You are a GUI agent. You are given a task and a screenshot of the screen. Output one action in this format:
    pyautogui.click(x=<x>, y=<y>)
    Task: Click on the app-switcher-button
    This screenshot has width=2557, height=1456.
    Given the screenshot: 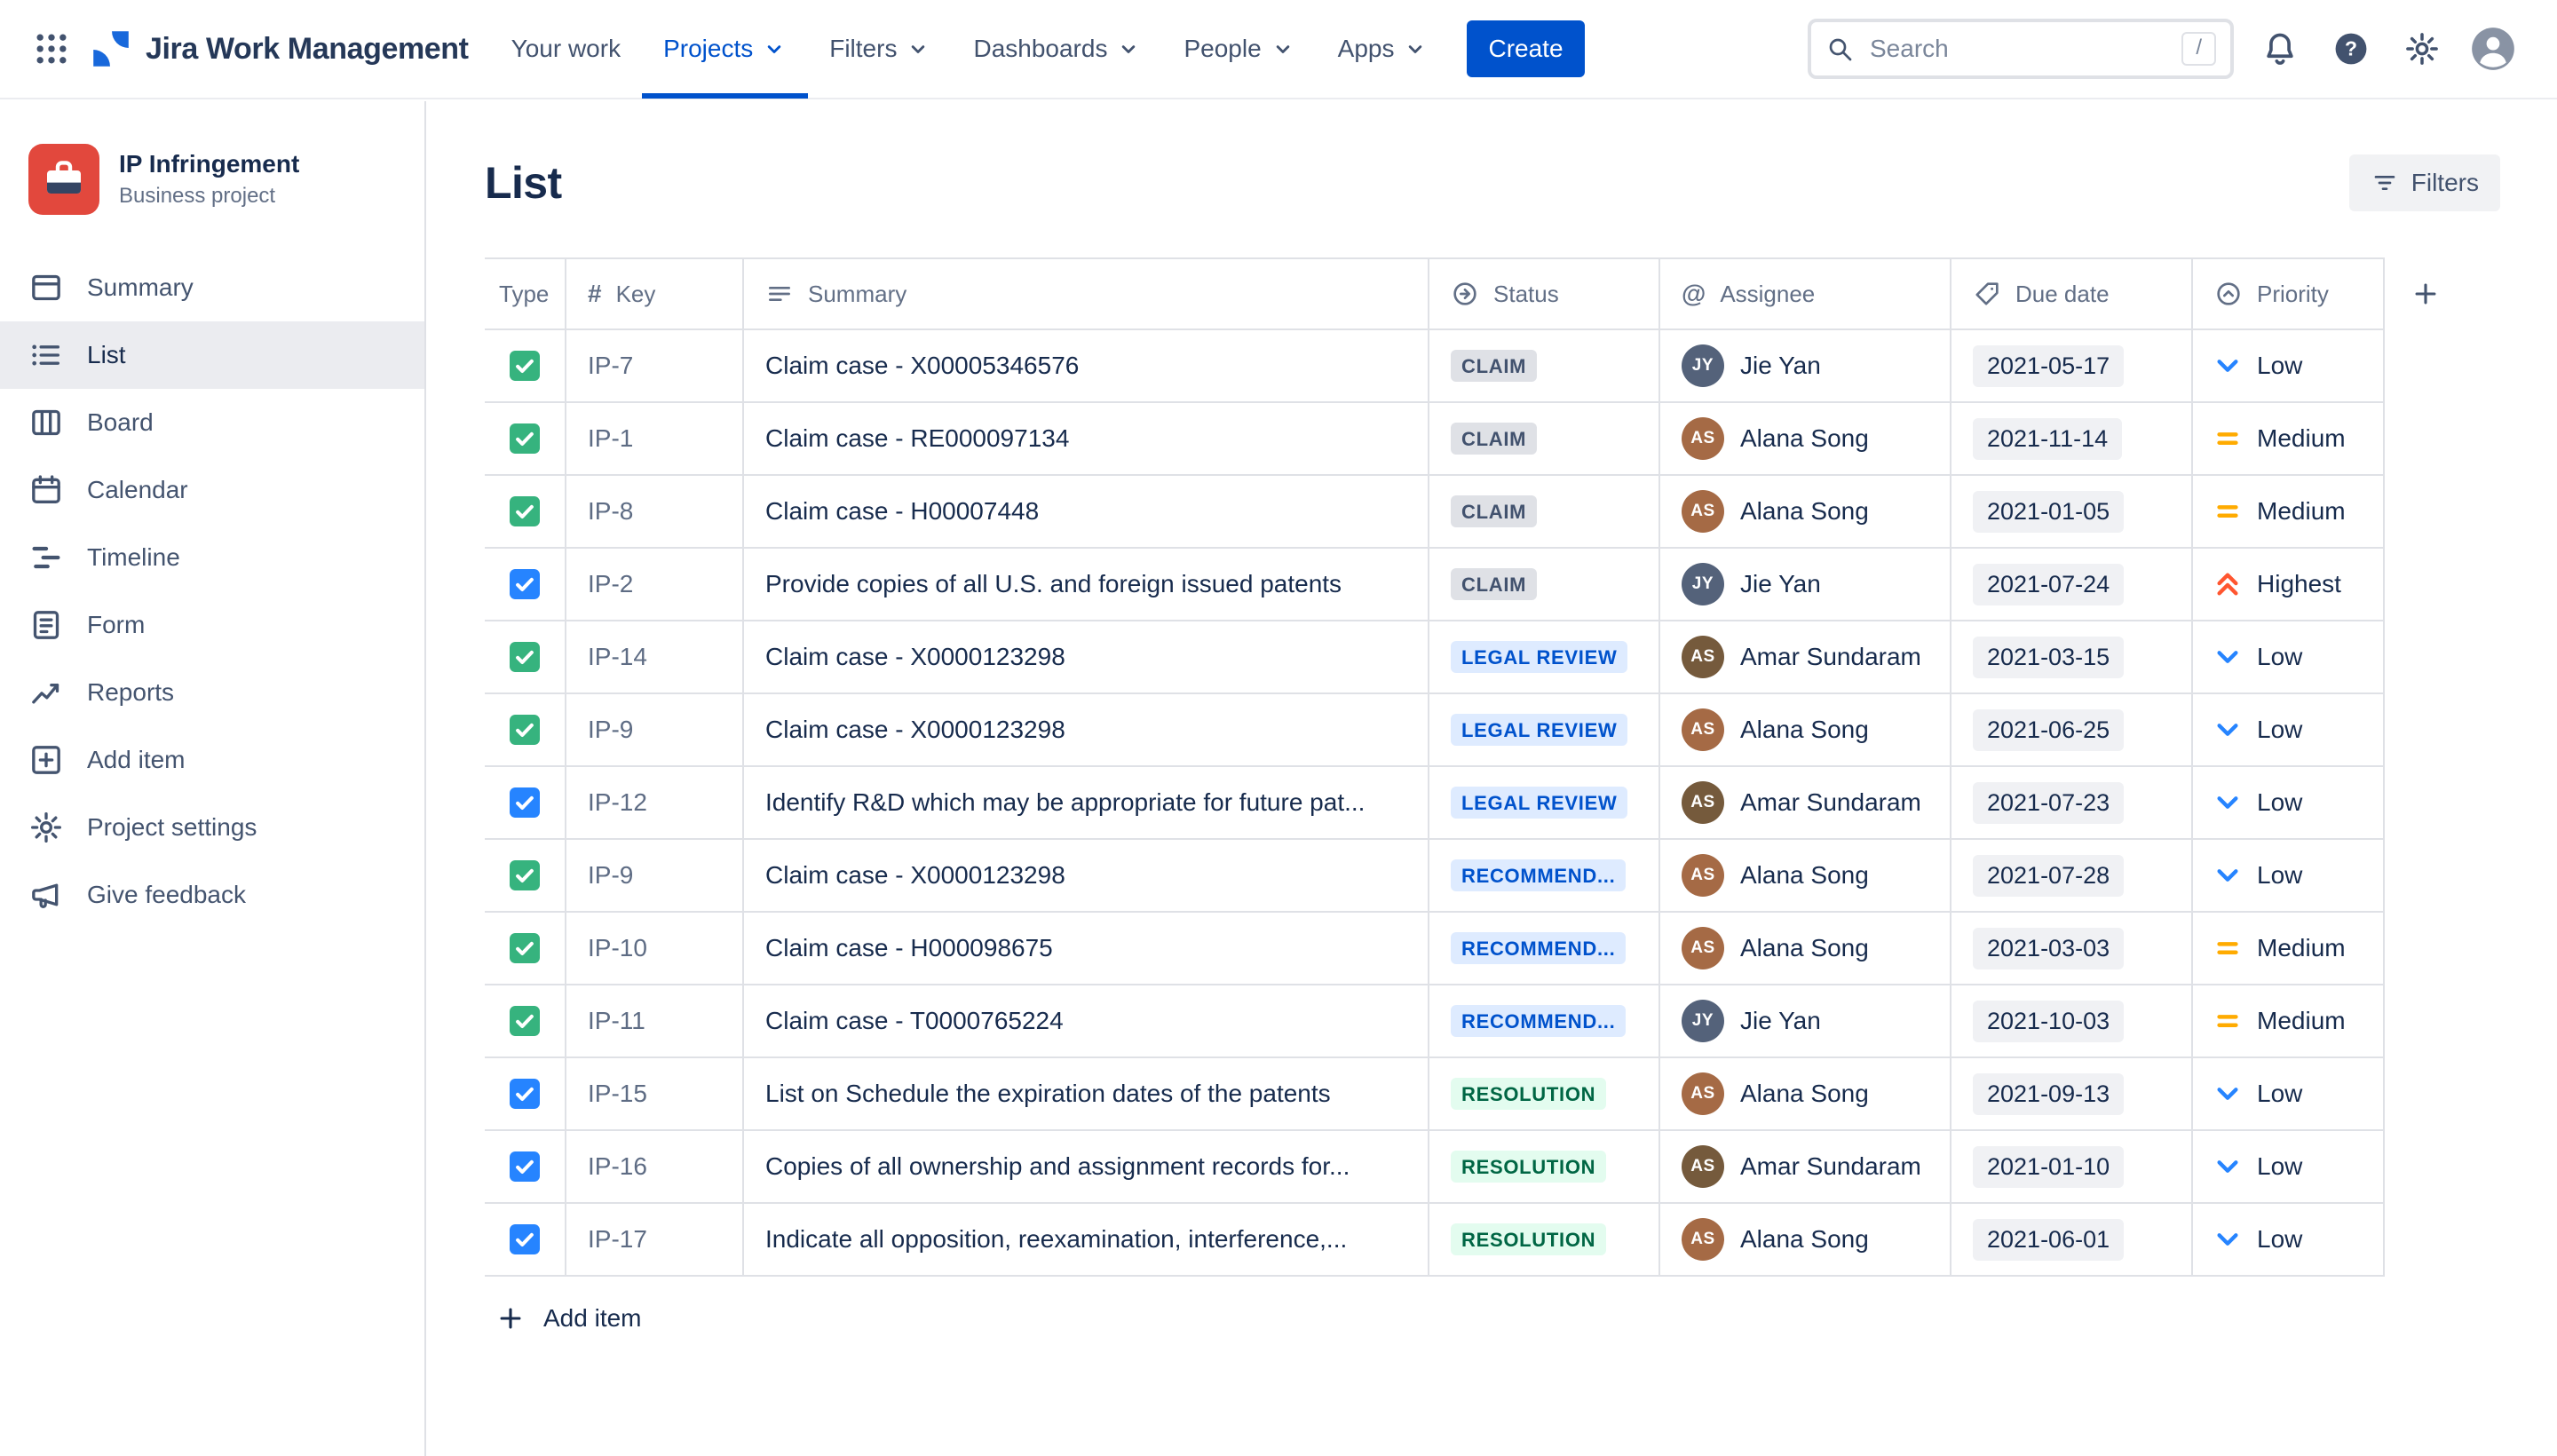 What is the action you would take?
    pyautogui.click(x=51, y=49)
    